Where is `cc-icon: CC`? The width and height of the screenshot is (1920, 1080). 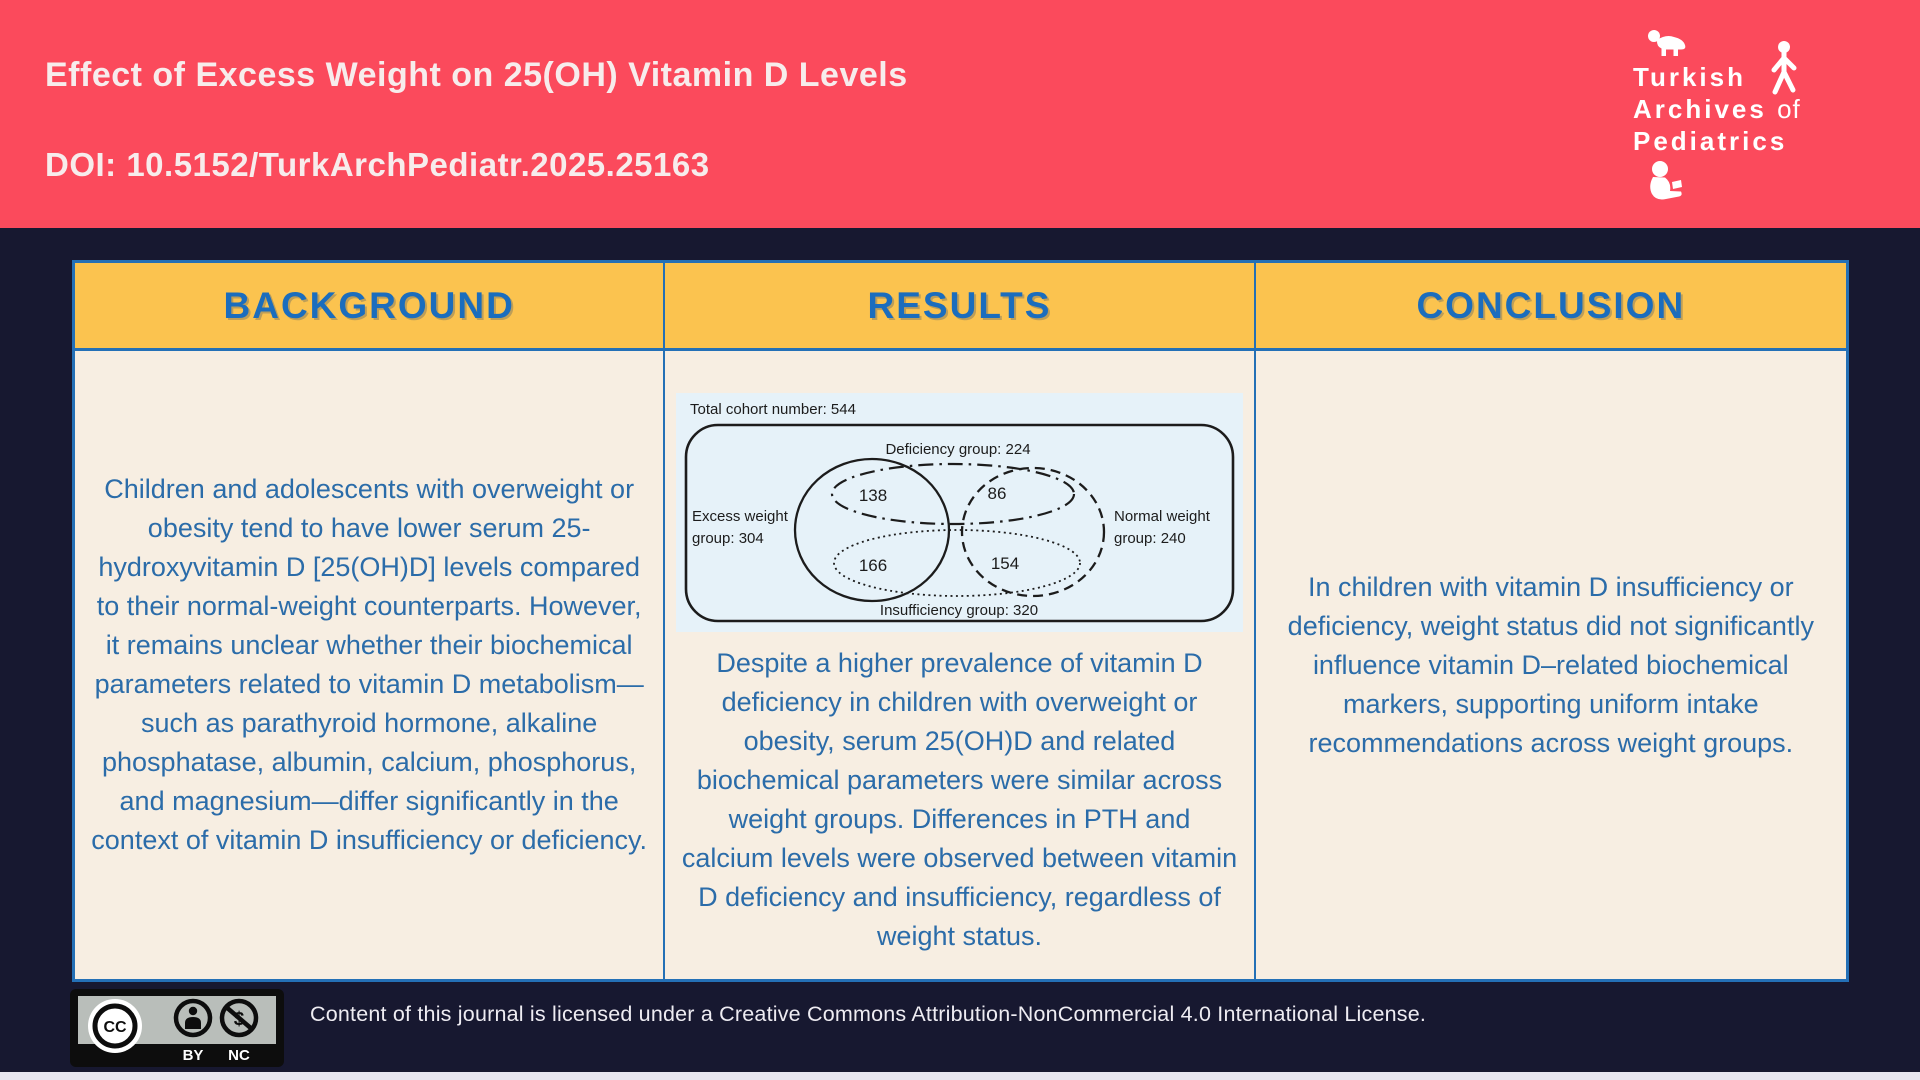
cc-icon: CC is located at coordinates (115, 1026).